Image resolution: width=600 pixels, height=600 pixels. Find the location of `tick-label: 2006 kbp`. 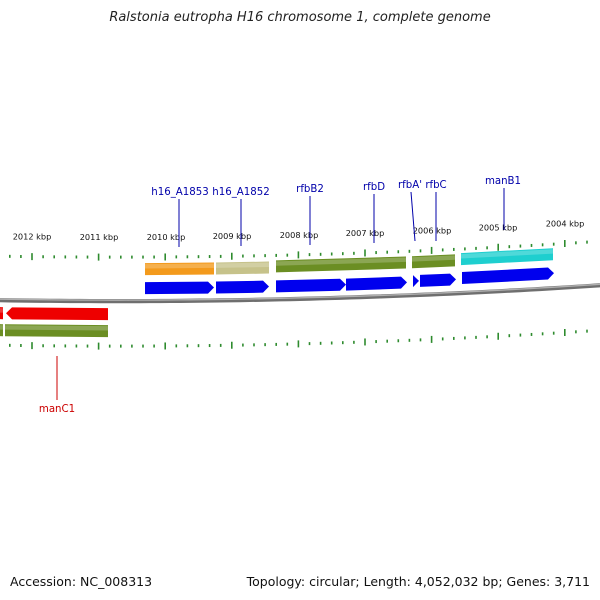

tick-label: 2006 kbp is located at coordinates (432, 230).